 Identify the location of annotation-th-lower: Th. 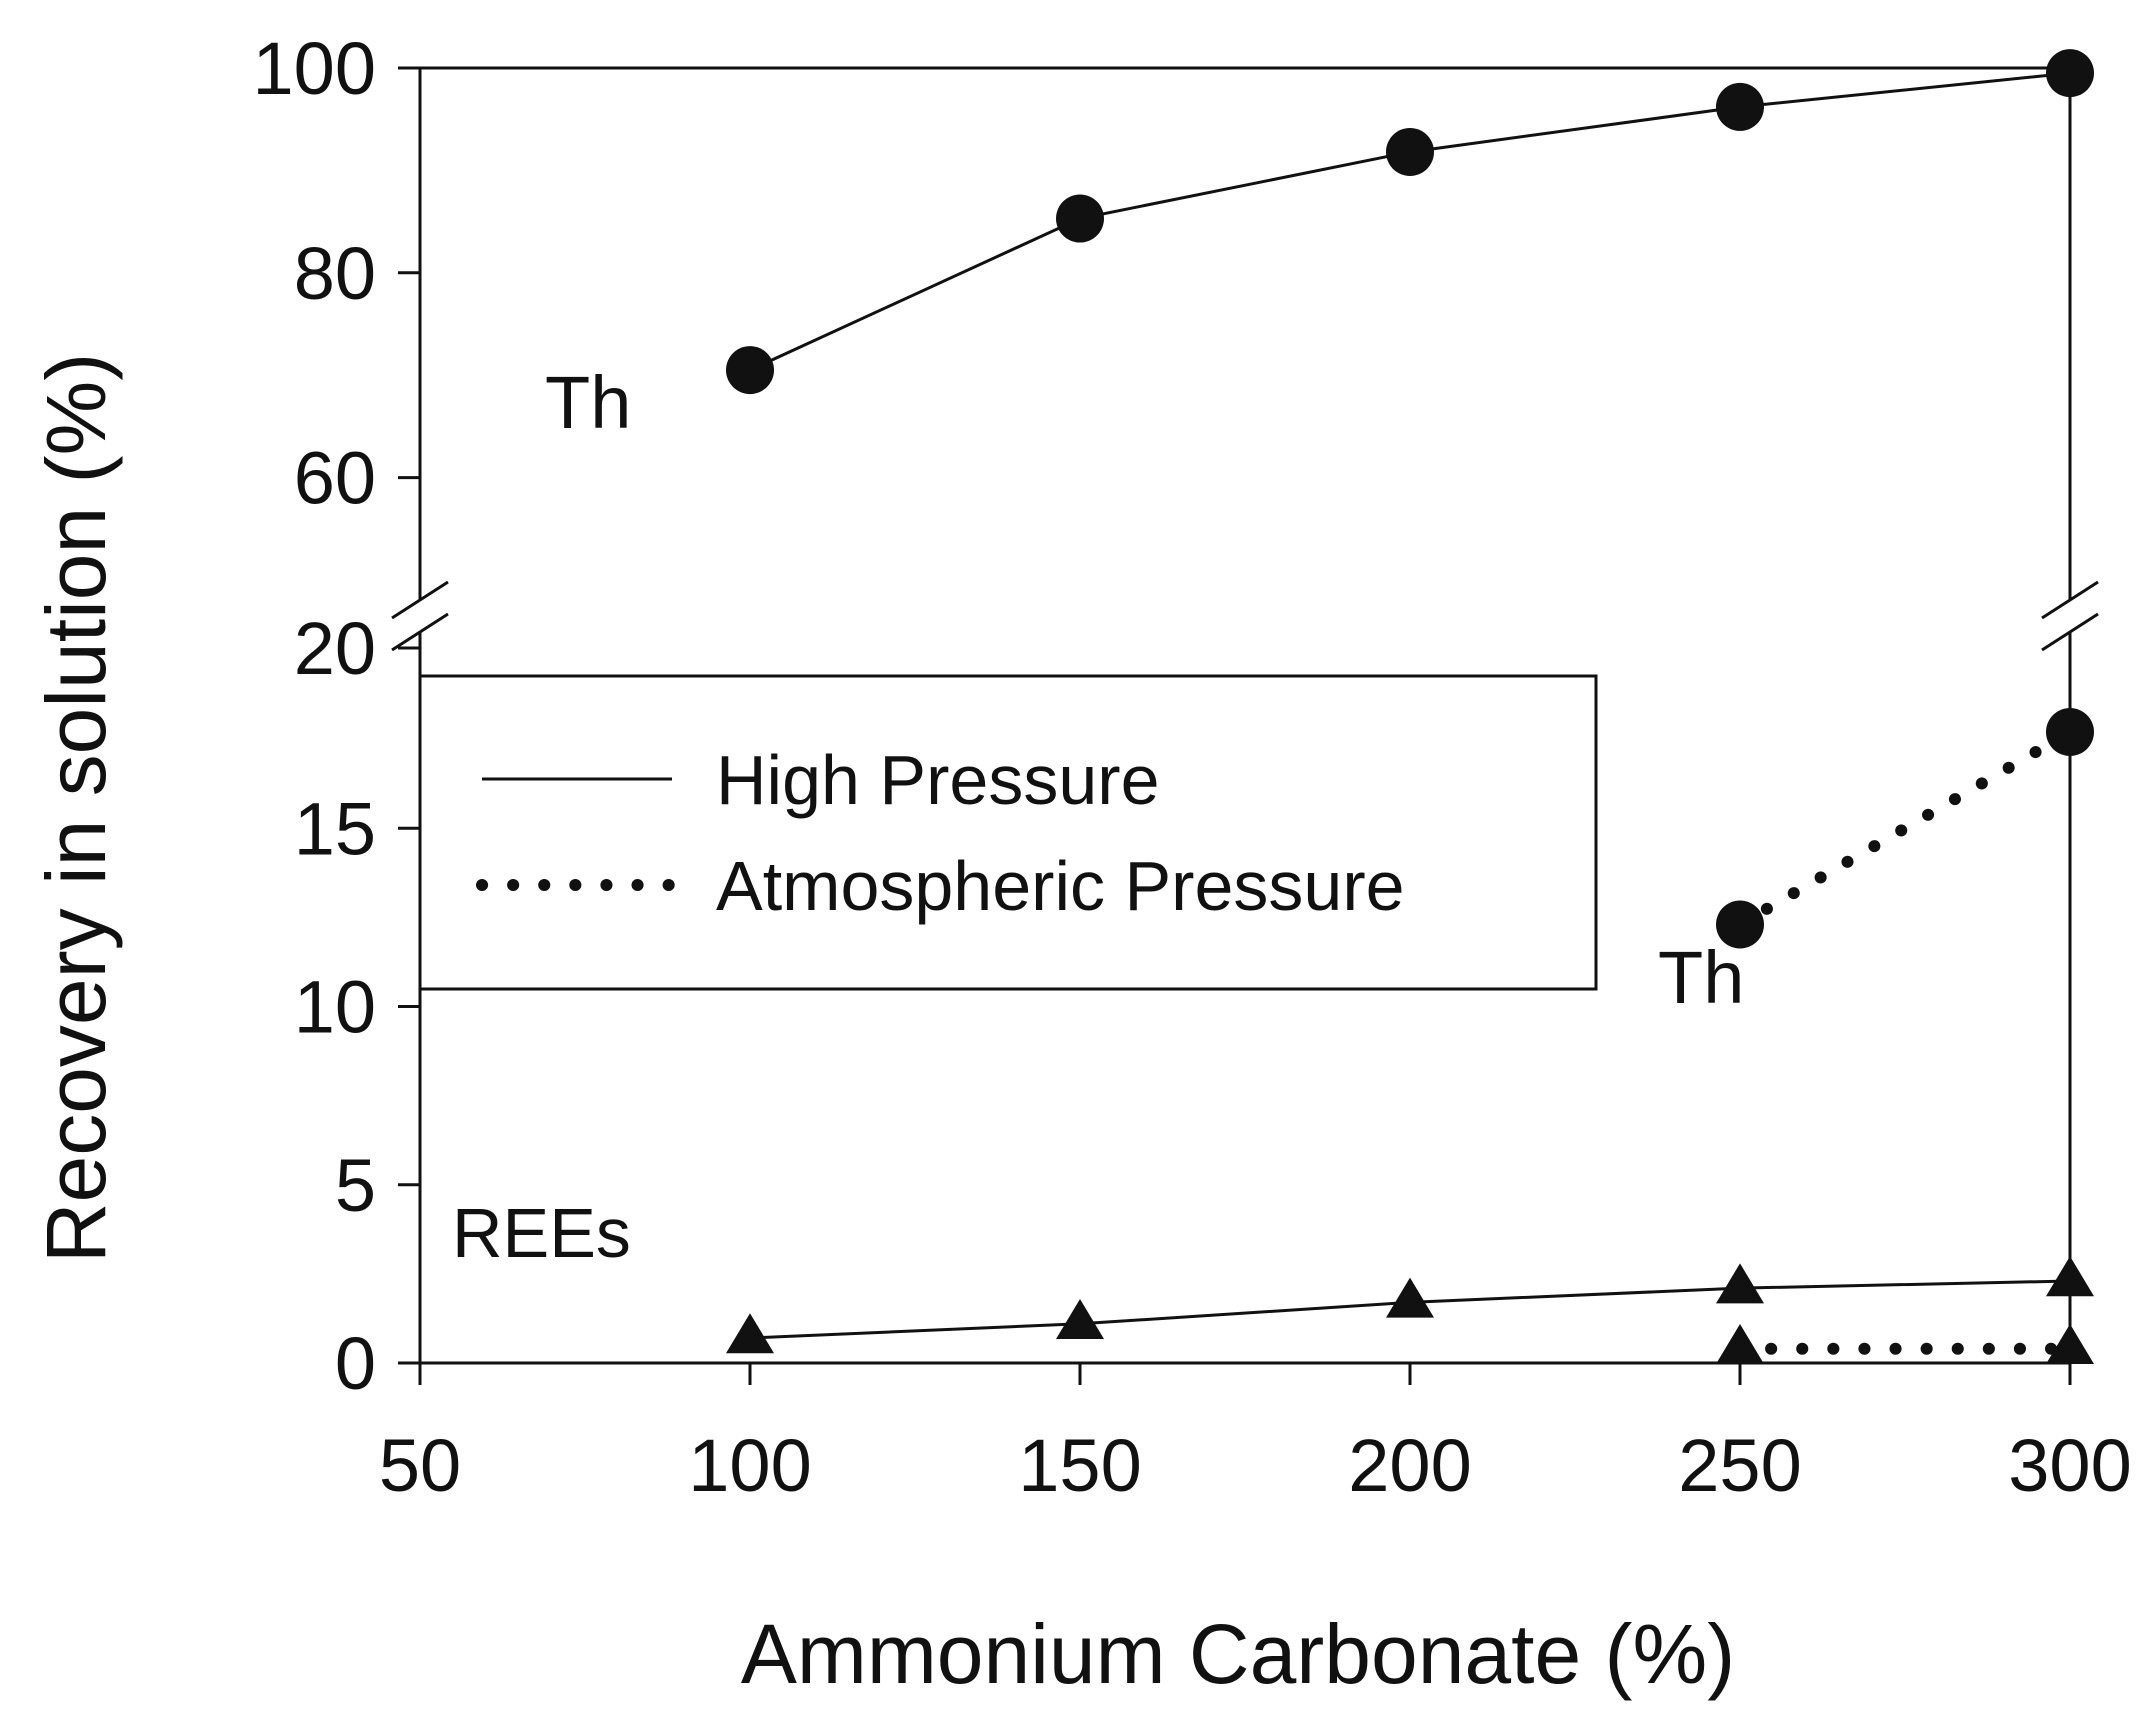
(1701, 977).